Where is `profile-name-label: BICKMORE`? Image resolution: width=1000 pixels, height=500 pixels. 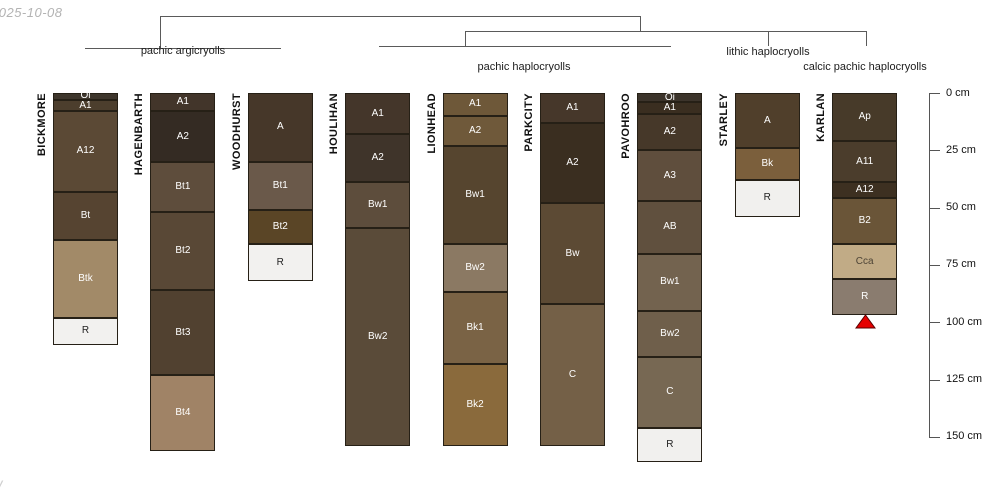 profile-name-label: BICKMORE is located at coordinates (42, 125).